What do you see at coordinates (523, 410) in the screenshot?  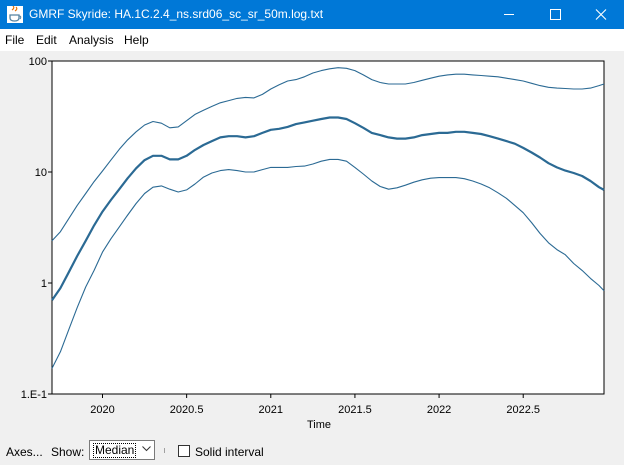 I see `x-tick-label: 2022.5` at bounding box center [523, 410].